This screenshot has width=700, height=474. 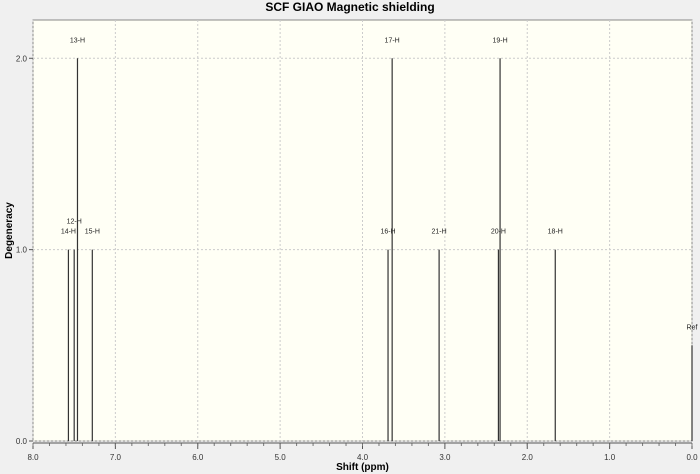 What do you see at coordinates (9, 230) in the screenshot?
I see `y-axis-label: Degeneracy` at bounding box center [9, 230].